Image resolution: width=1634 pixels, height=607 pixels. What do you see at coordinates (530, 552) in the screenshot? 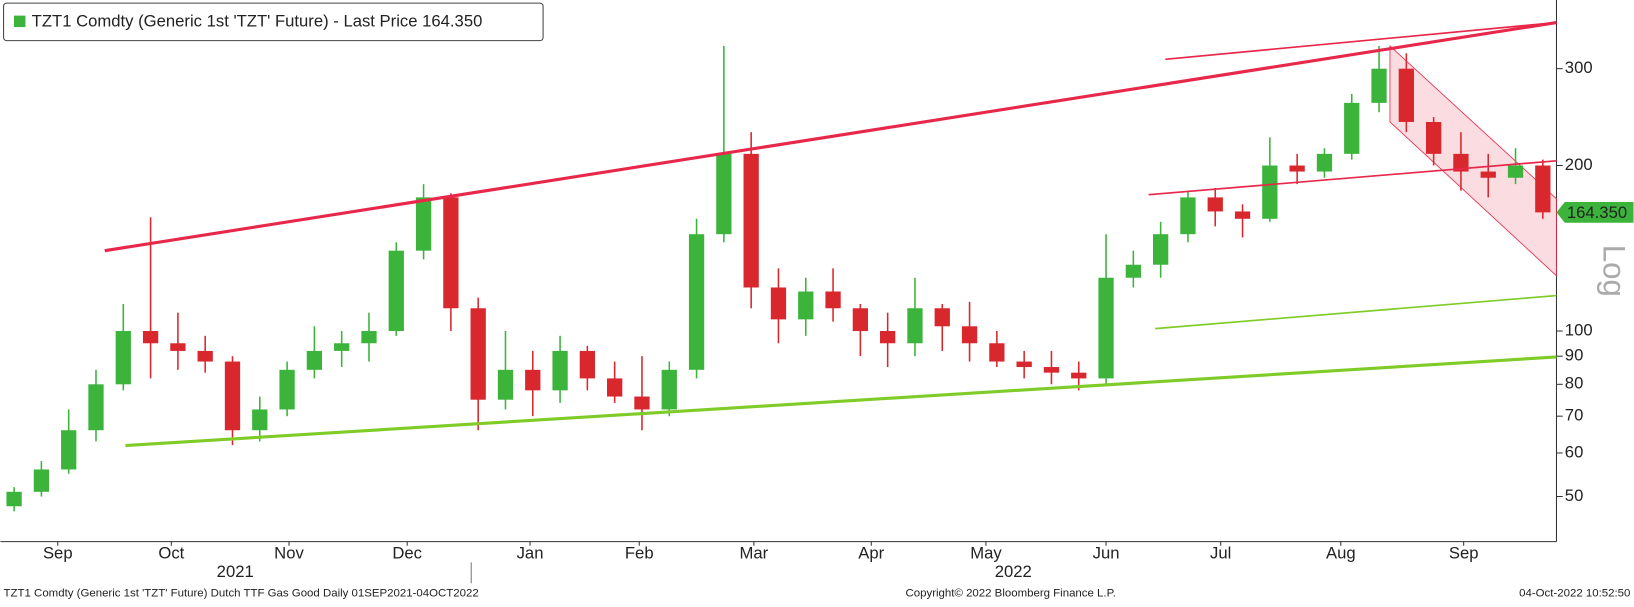
I see `x-tick-label: Jan` at bounding box center [530, 552].